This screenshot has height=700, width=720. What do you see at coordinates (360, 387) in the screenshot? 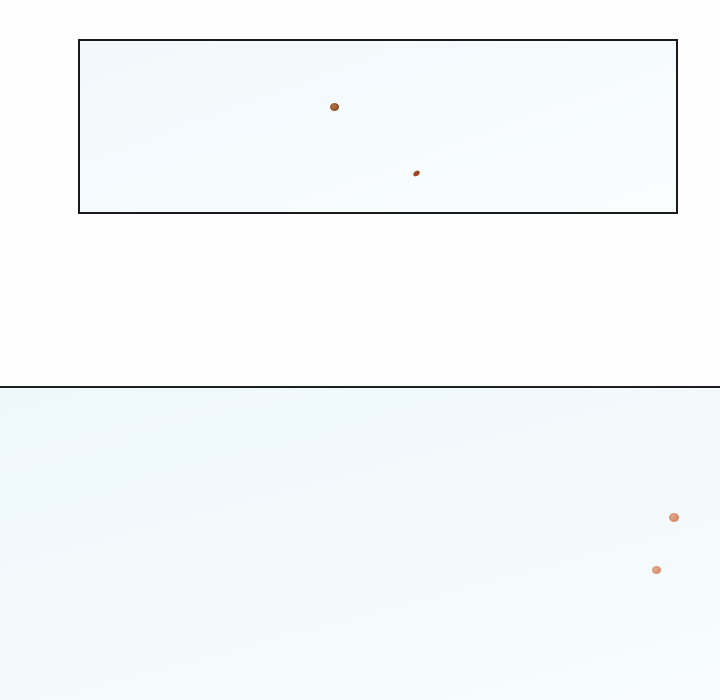
I see `panel-border-line` at bounding box center [360, 387].